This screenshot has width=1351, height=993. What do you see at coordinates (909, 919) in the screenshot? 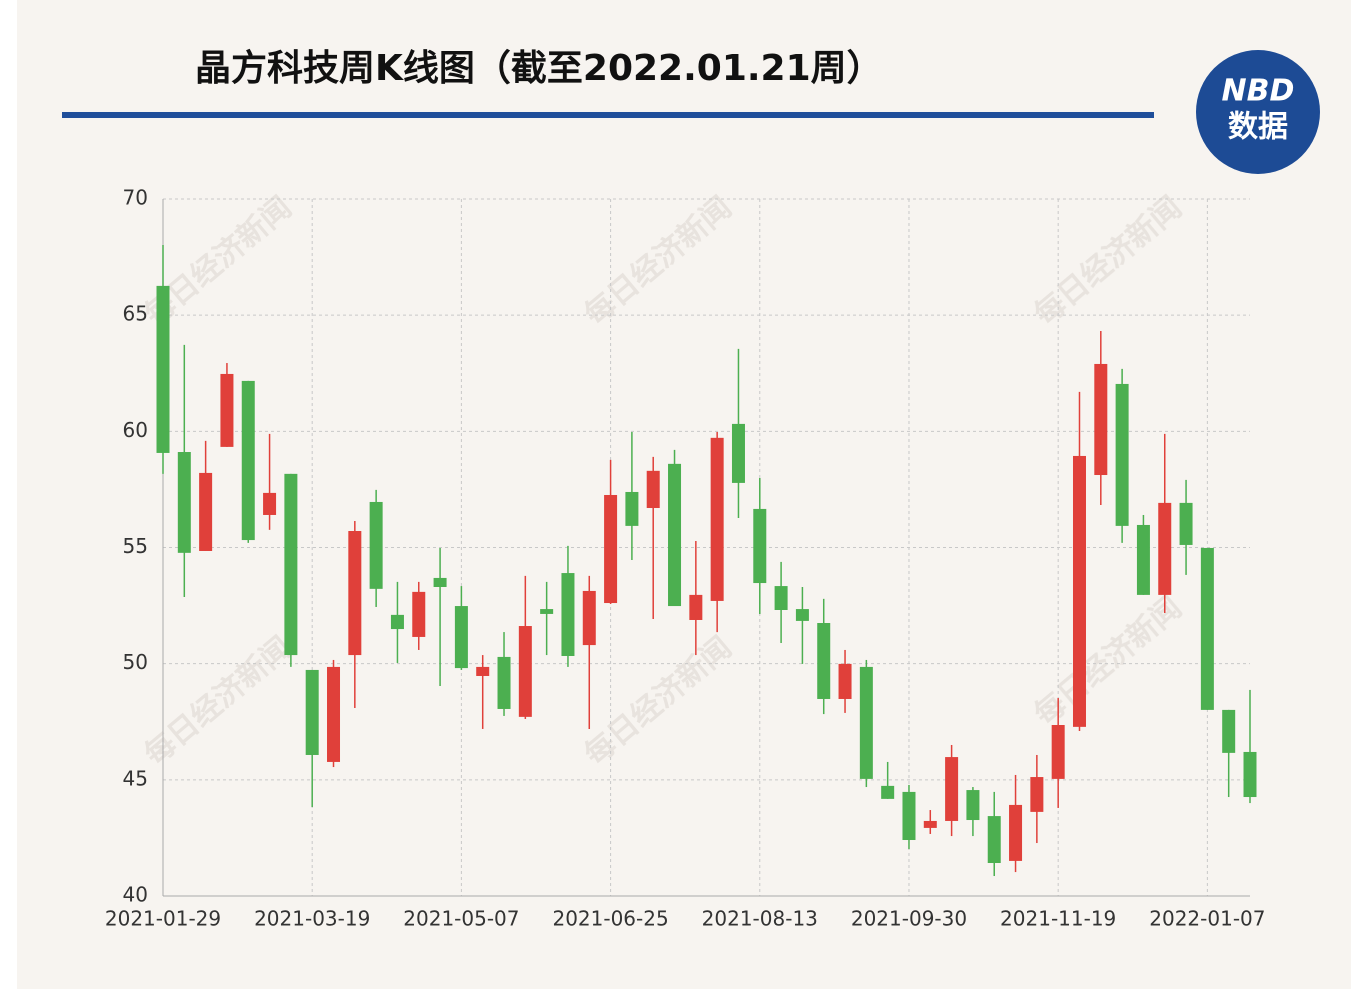
I see `x-tick-label: 2021-09-30` at bounding box center [909, 919].